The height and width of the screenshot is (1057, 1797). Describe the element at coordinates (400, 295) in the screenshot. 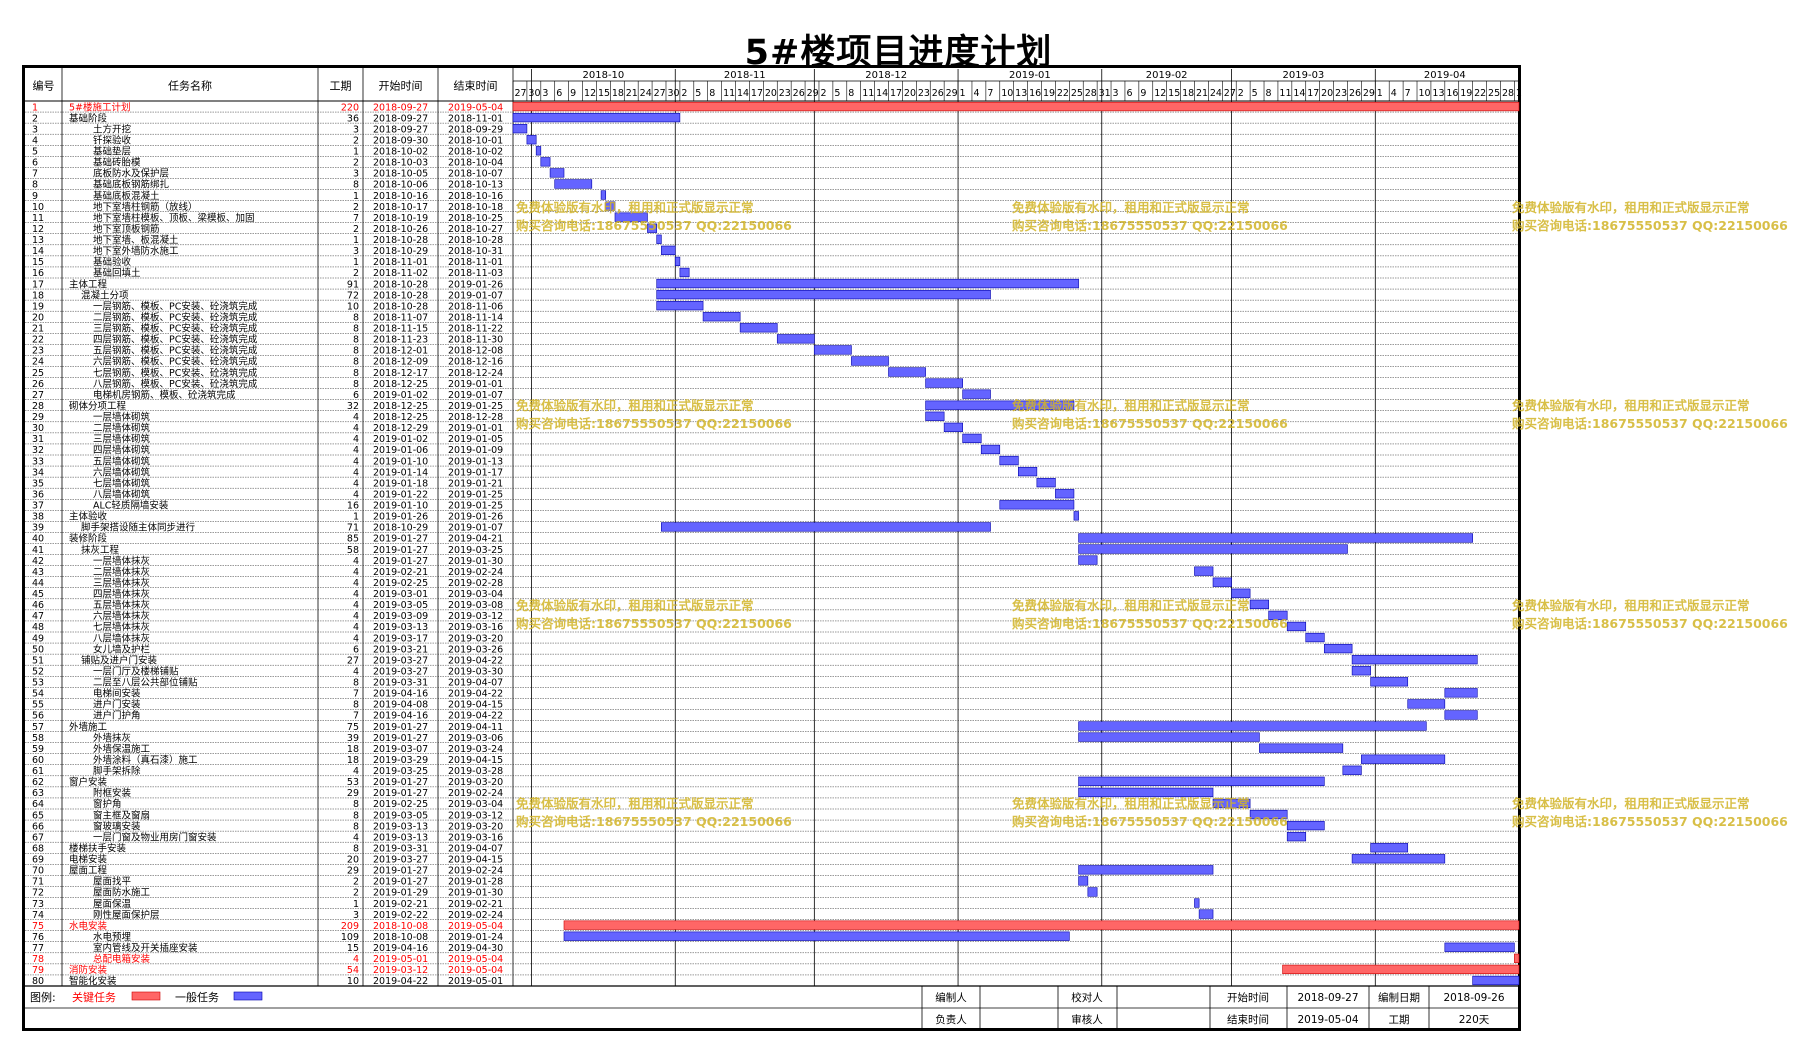

I see `task-start: 2018-10-28` at that location.